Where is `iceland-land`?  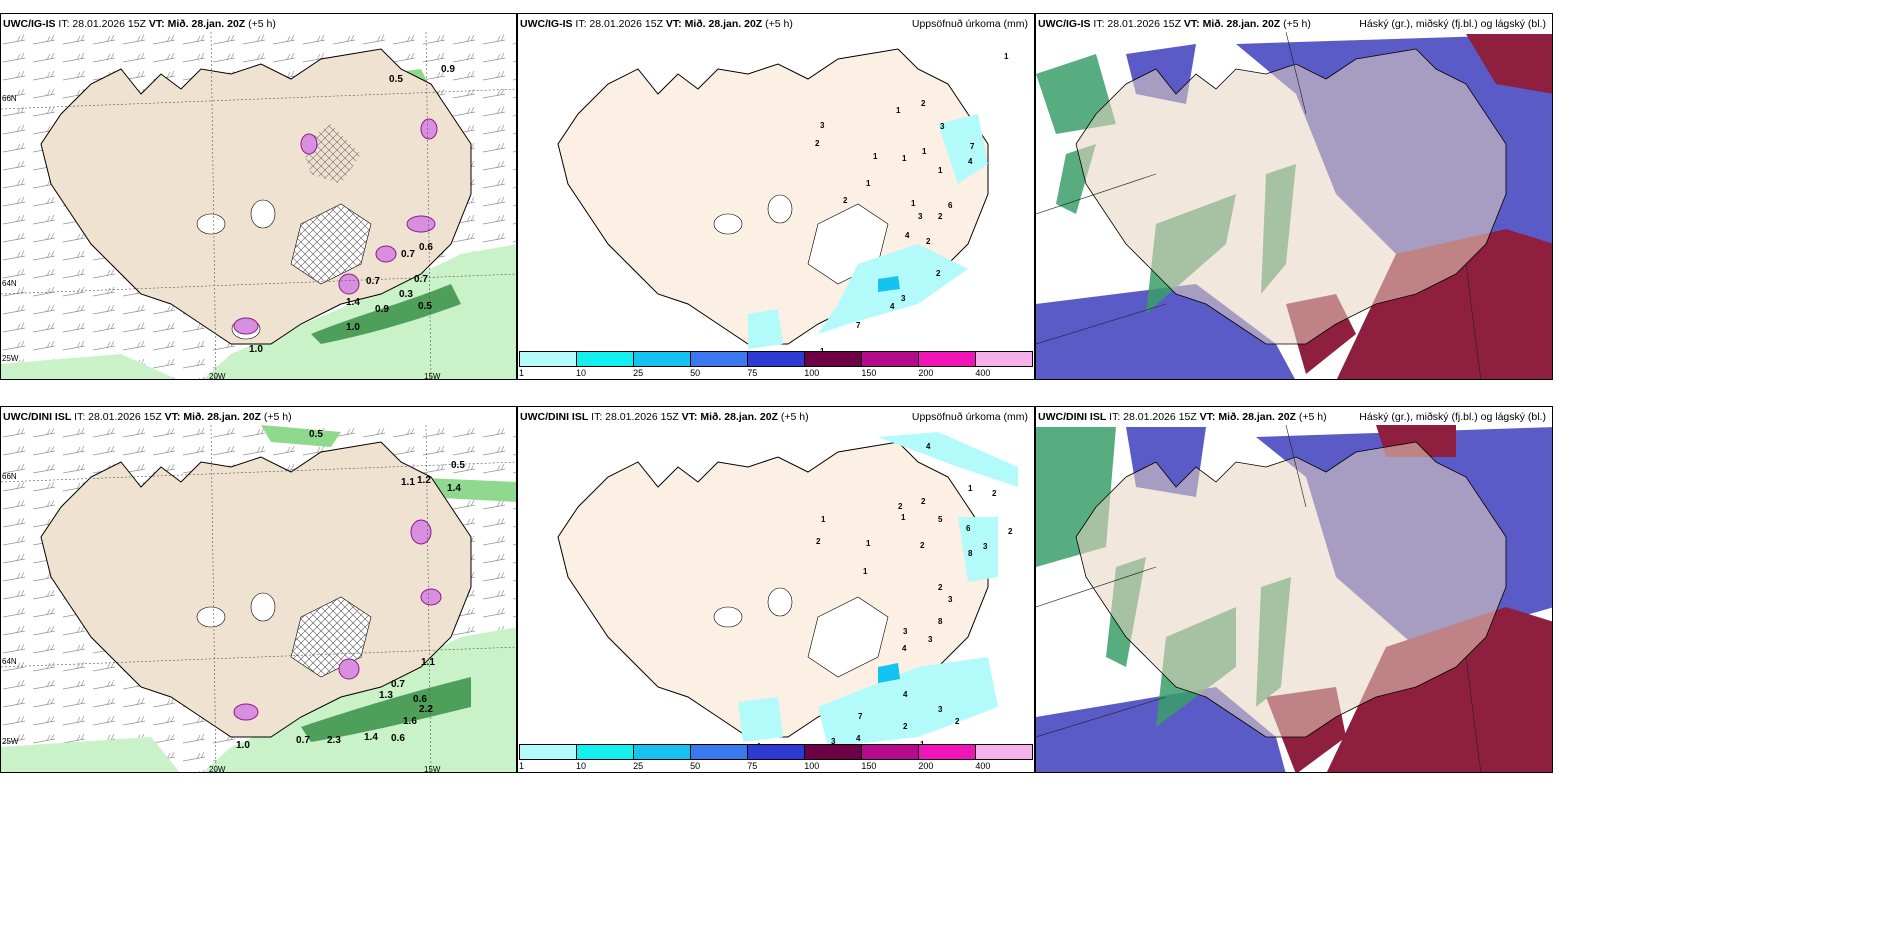
iceland-land is located at coordinates (256, 589).